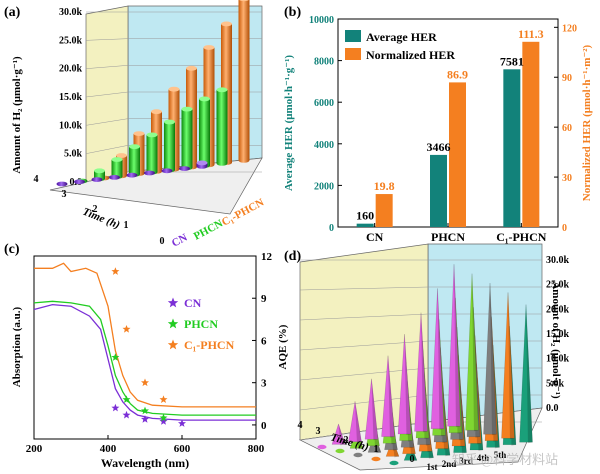 The image size is (600, 474). I want to click on panel-c-legend-label: PHCN, so click(201, 324).